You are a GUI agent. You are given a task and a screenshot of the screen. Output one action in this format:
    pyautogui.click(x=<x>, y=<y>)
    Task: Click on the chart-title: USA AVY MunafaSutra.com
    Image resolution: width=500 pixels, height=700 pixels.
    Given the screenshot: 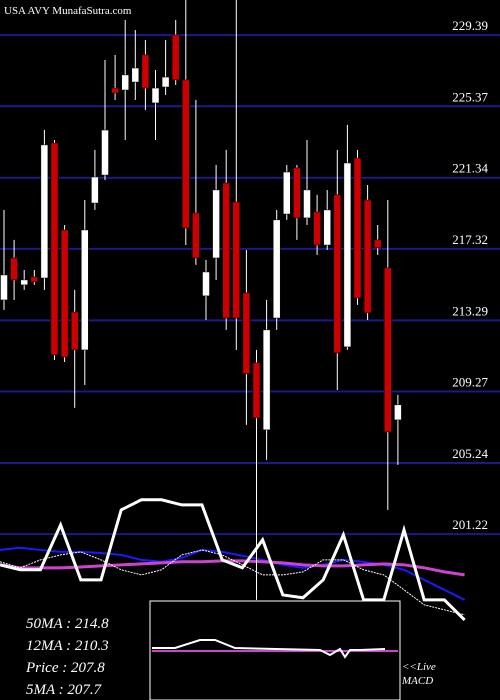 What is the action you would take?
    pyautogui.click(x=68, y=11)
    